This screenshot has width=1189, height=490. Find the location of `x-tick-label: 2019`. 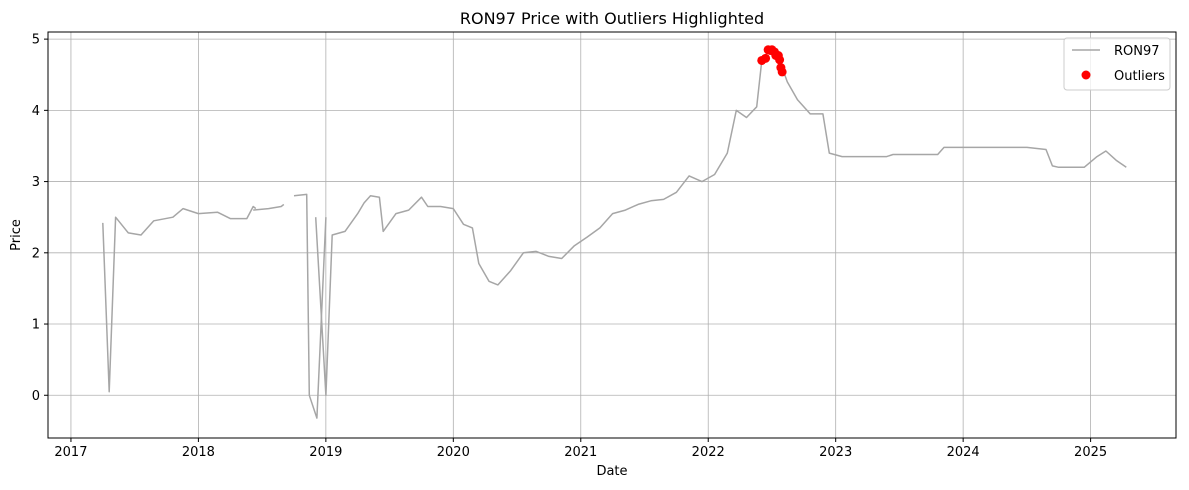

x-tick-label: 2019 is located at coordinates (325, 452).